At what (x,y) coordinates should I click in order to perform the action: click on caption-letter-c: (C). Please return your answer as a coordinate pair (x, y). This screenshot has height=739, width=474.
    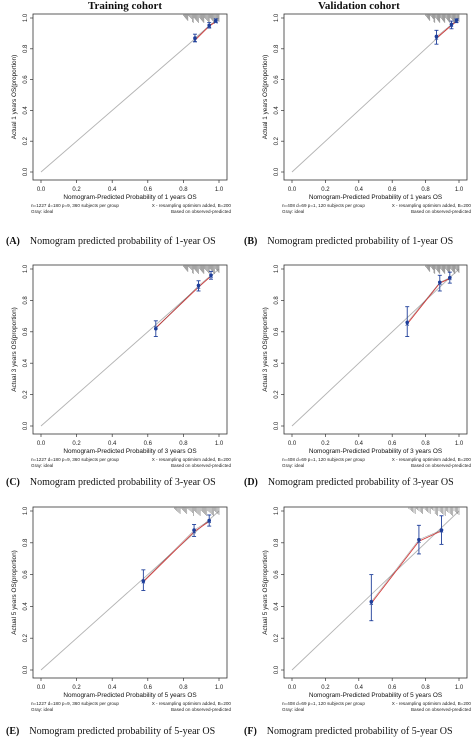
    Looking at the image, I should click on (13, 482).